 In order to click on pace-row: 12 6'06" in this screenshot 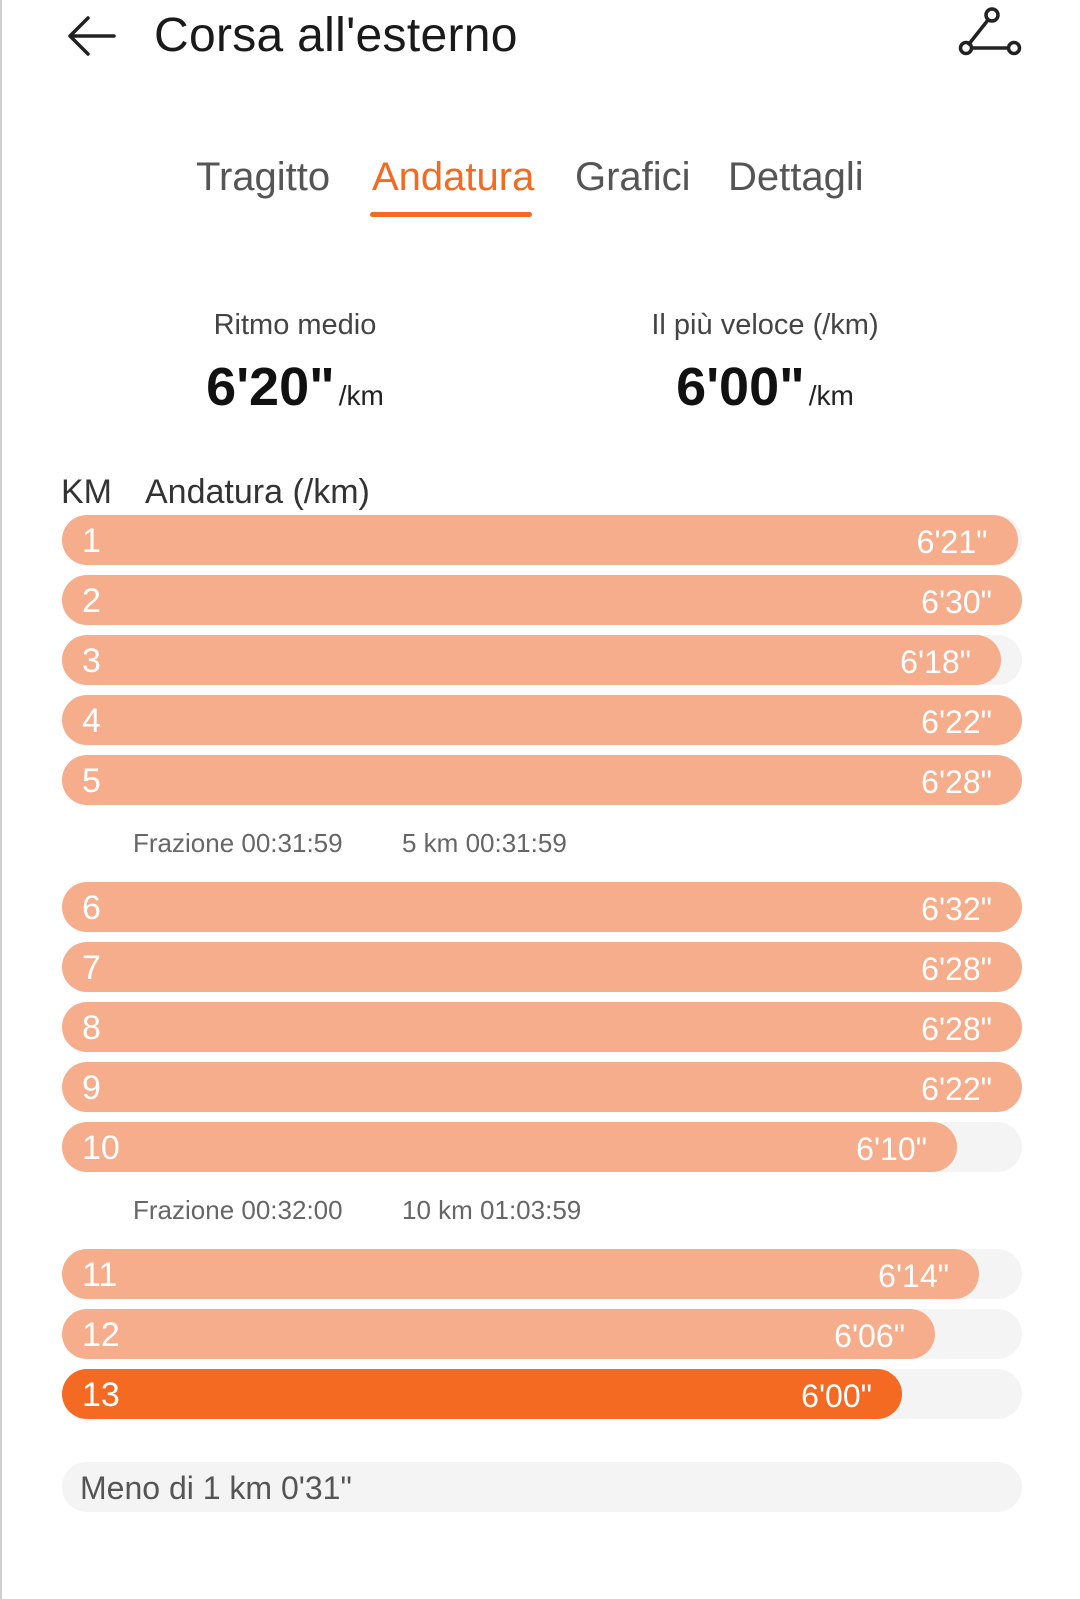, I will do `click(542, 1334)`.